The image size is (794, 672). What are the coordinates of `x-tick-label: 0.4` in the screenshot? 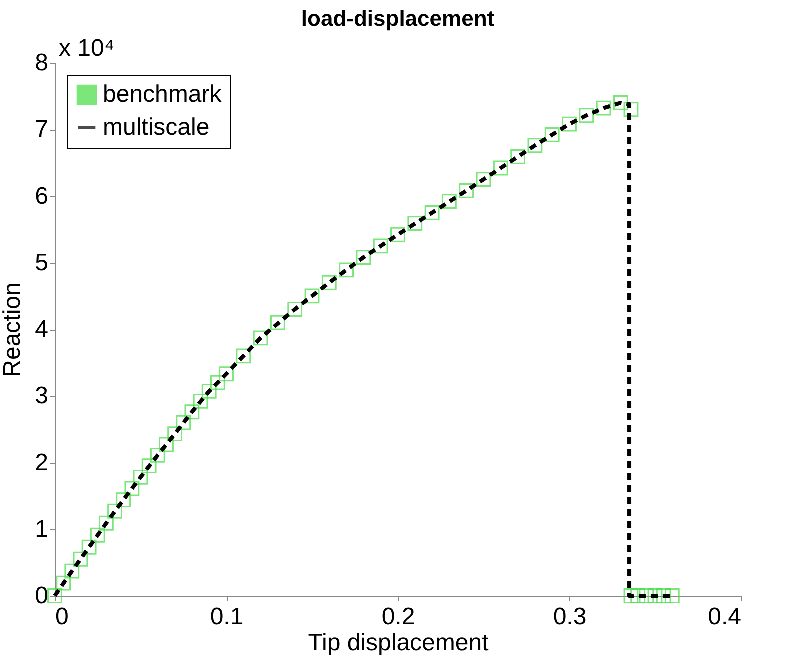 It's located at (725, 617).